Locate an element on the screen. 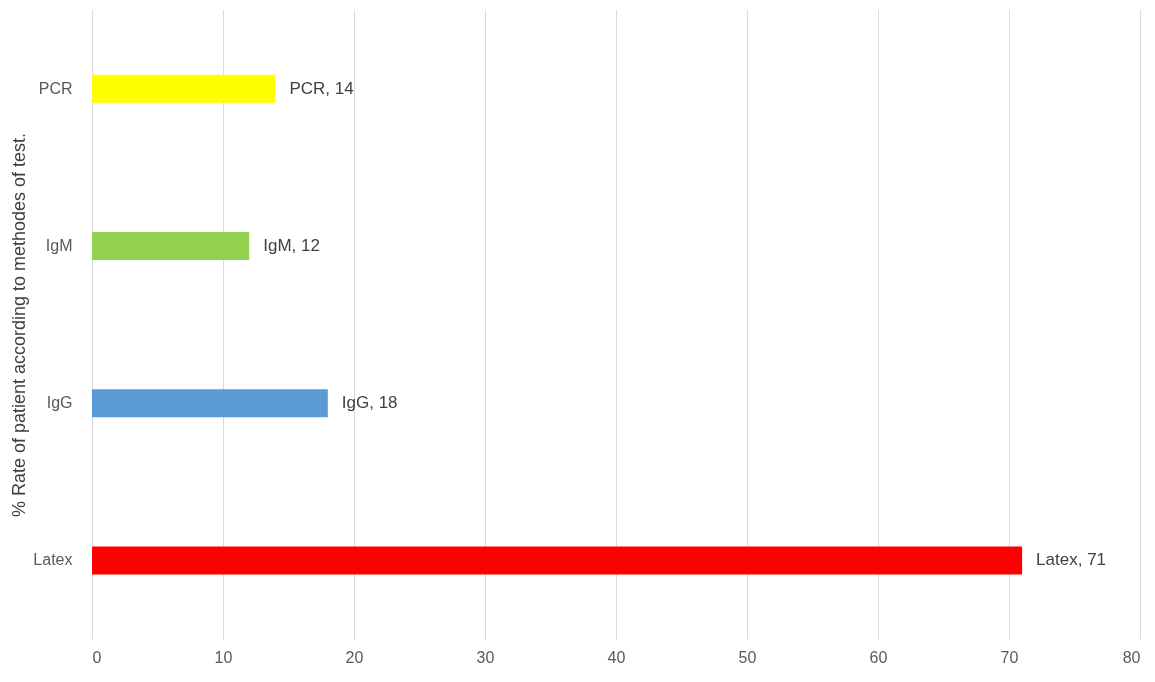 The width and height of the screenshot is (1155, 682). data-label: PCR, 14 is located at coordinates (321, 88).